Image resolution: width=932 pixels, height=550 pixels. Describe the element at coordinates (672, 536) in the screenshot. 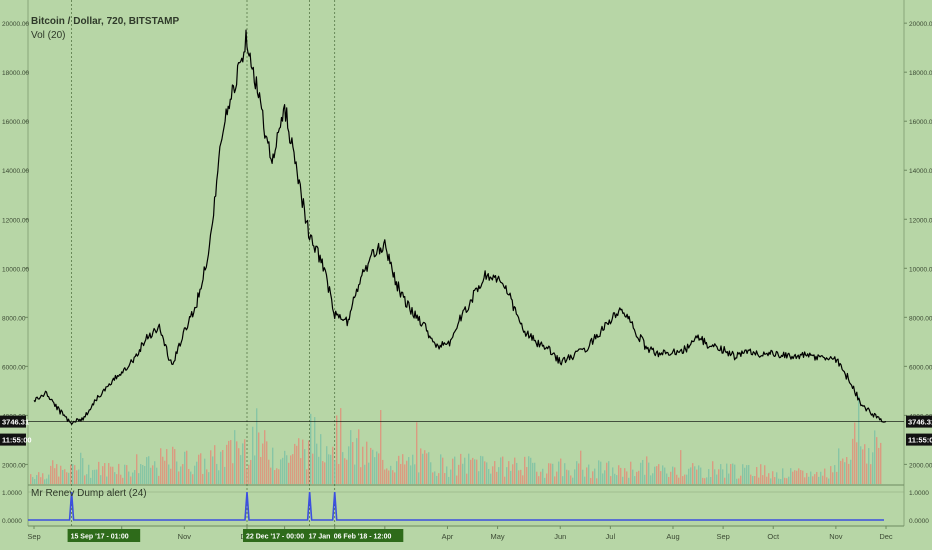

I see `x-tick-label: Aug` at that location.